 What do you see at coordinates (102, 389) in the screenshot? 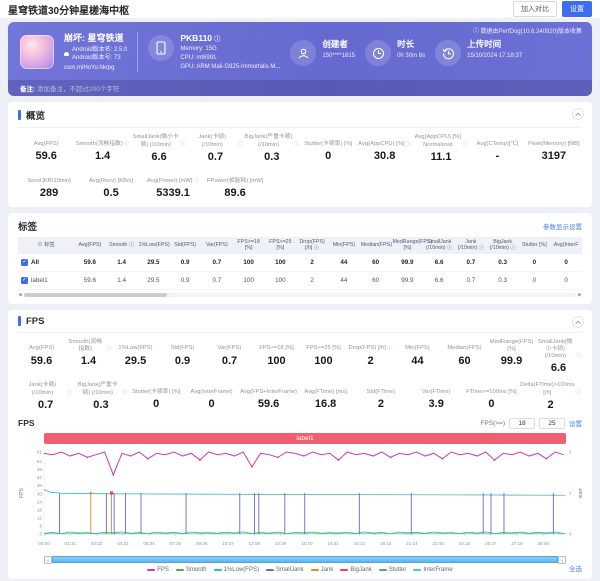
I see `metric-label: BigJank(严重卡顿) (/10min) ⓘ` at bounding box center [102, 389].